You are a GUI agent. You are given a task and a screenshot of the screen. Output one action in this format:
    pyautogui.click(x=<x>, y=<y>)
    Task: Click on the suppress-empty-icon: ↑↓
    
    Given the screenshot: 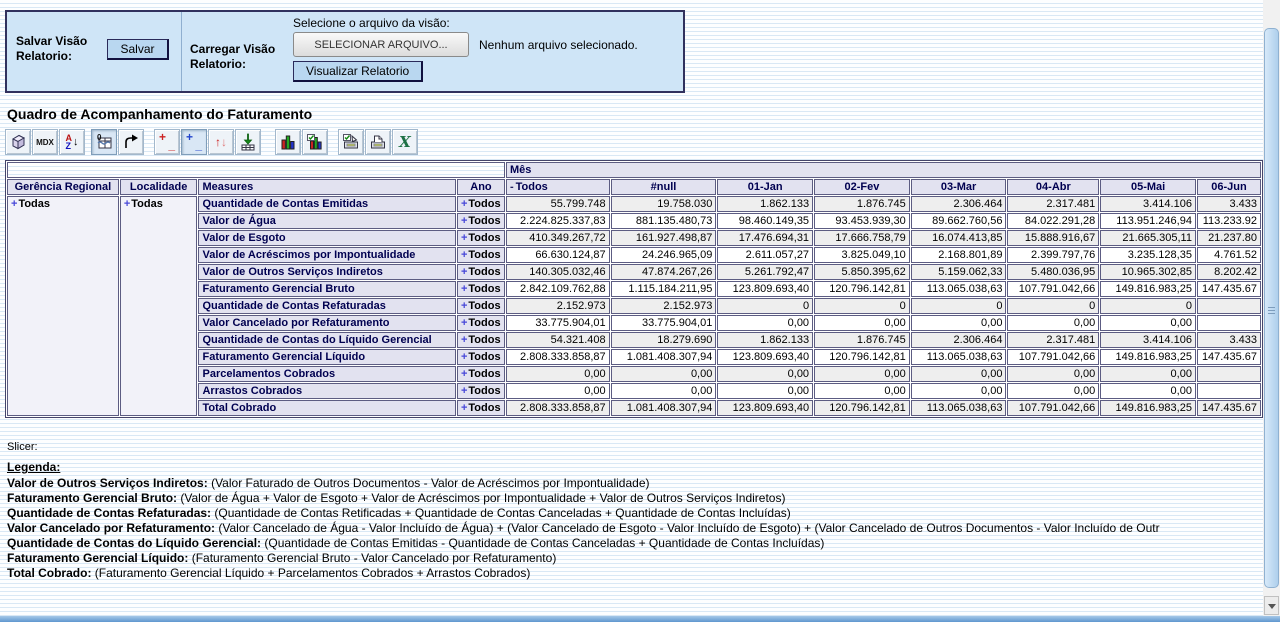 What is the action you would take?
    pyautogui.click(x=221, y=142)
    